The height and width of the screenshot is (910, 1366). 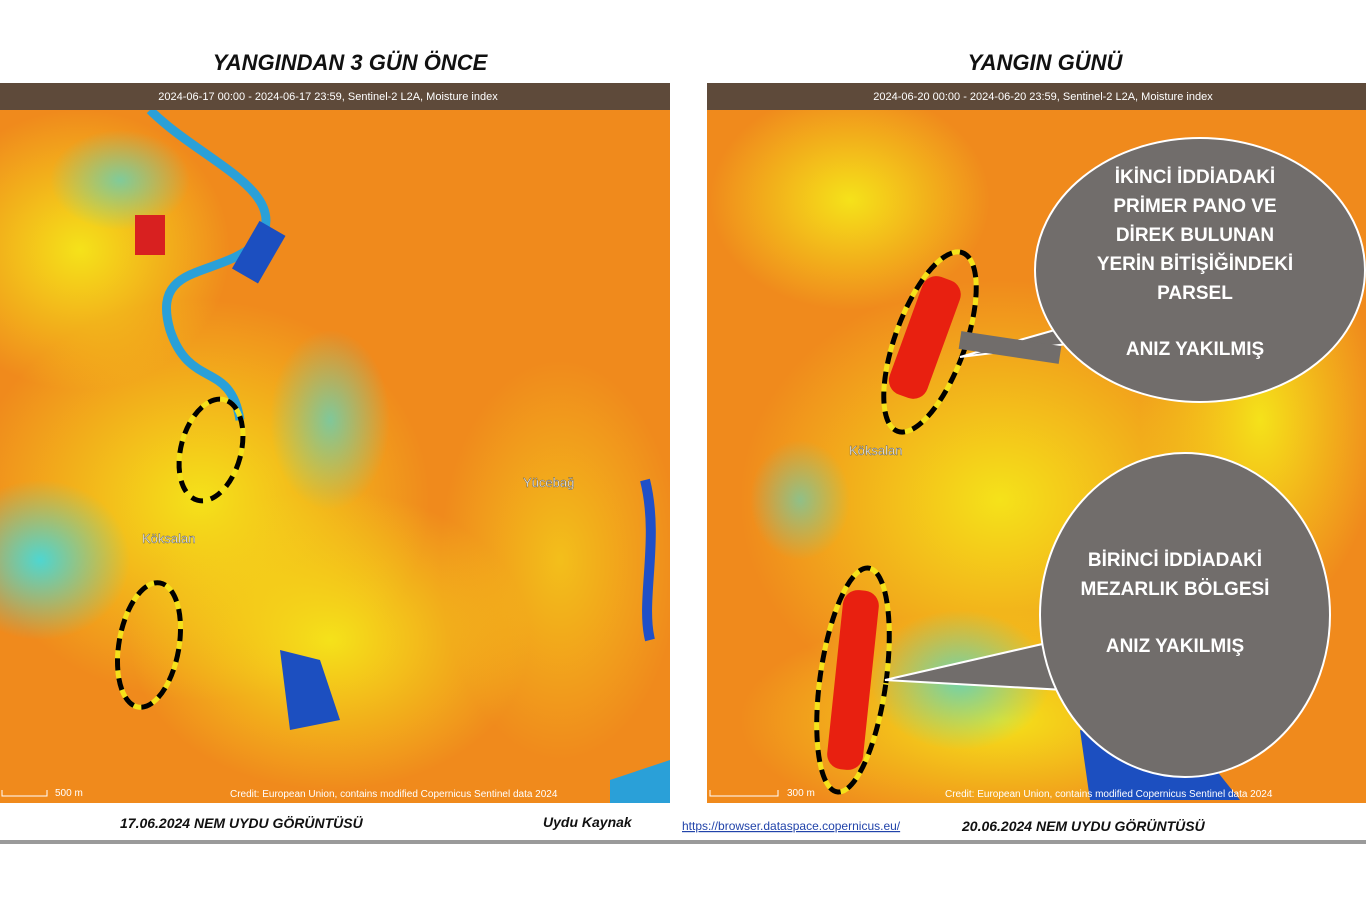 I want to click on callout-text: MEZARLIK BÖLGESİ, so click(x=1175, y=589).